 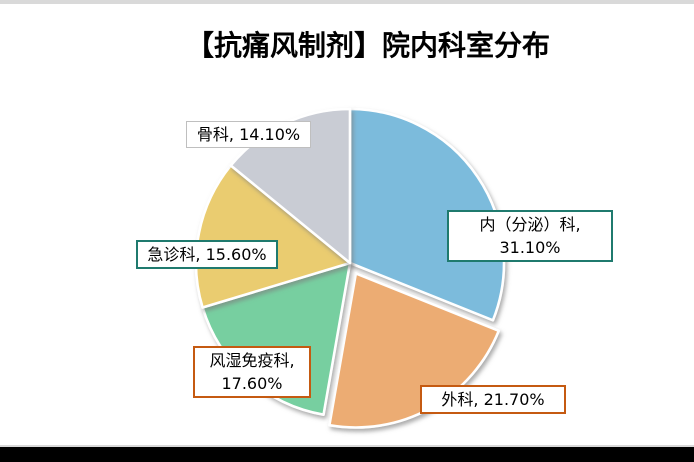 What do you see at coordinates (273, 236) in the screenshot?
I see `pie-slice-ji-zhen-ke` at bounding box center [273, 236].